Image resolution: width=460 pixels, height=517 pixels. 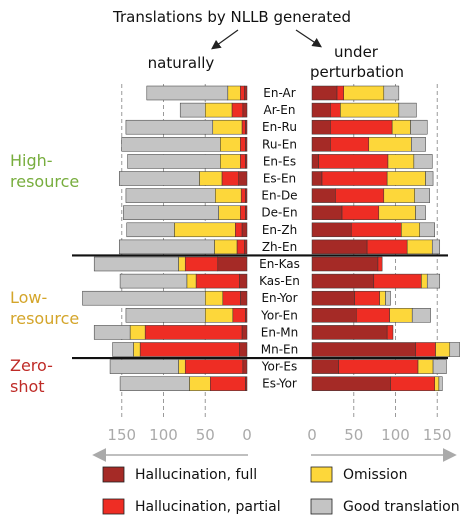 I want to click on bar-natural-yor-es-omission, so click(x=182, y=366).